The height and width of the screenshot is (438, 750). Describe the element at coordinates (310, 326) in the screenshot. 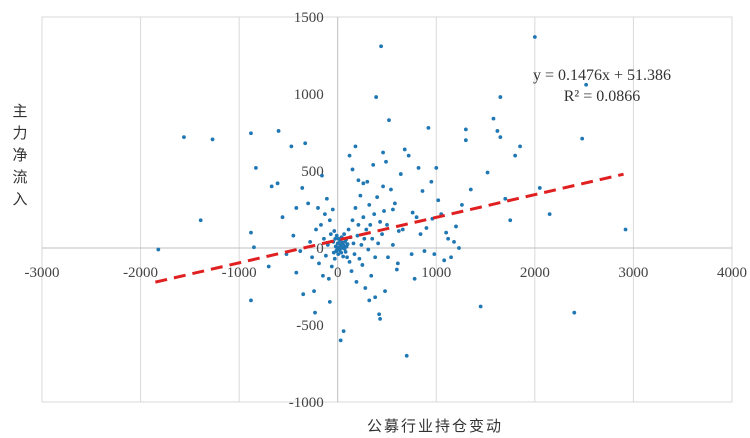

I see `y-tick-label: -500` at that location.